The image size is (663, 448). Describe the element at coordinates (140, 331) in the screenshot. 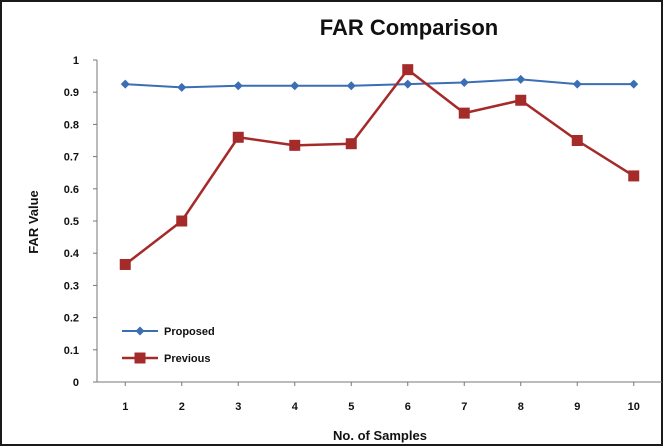

I see `legend-proposed-marker` at that location.